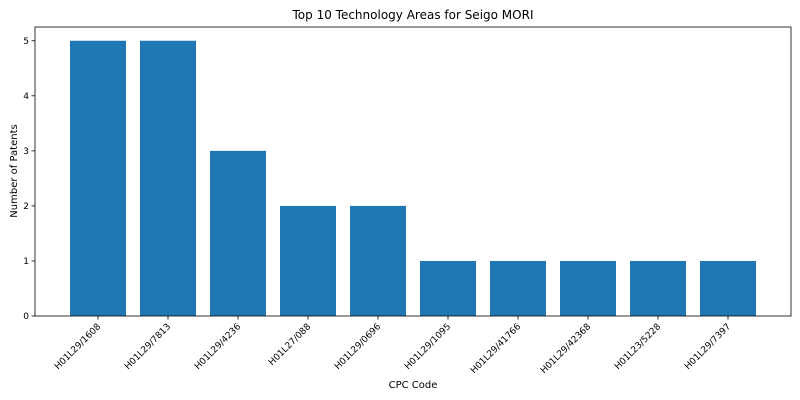 This screenshot has height=400, width=800. Describe the element at coordinates (148, 347) in the screenshot. I see `x-tick-label: H01L29/7813` at that location.